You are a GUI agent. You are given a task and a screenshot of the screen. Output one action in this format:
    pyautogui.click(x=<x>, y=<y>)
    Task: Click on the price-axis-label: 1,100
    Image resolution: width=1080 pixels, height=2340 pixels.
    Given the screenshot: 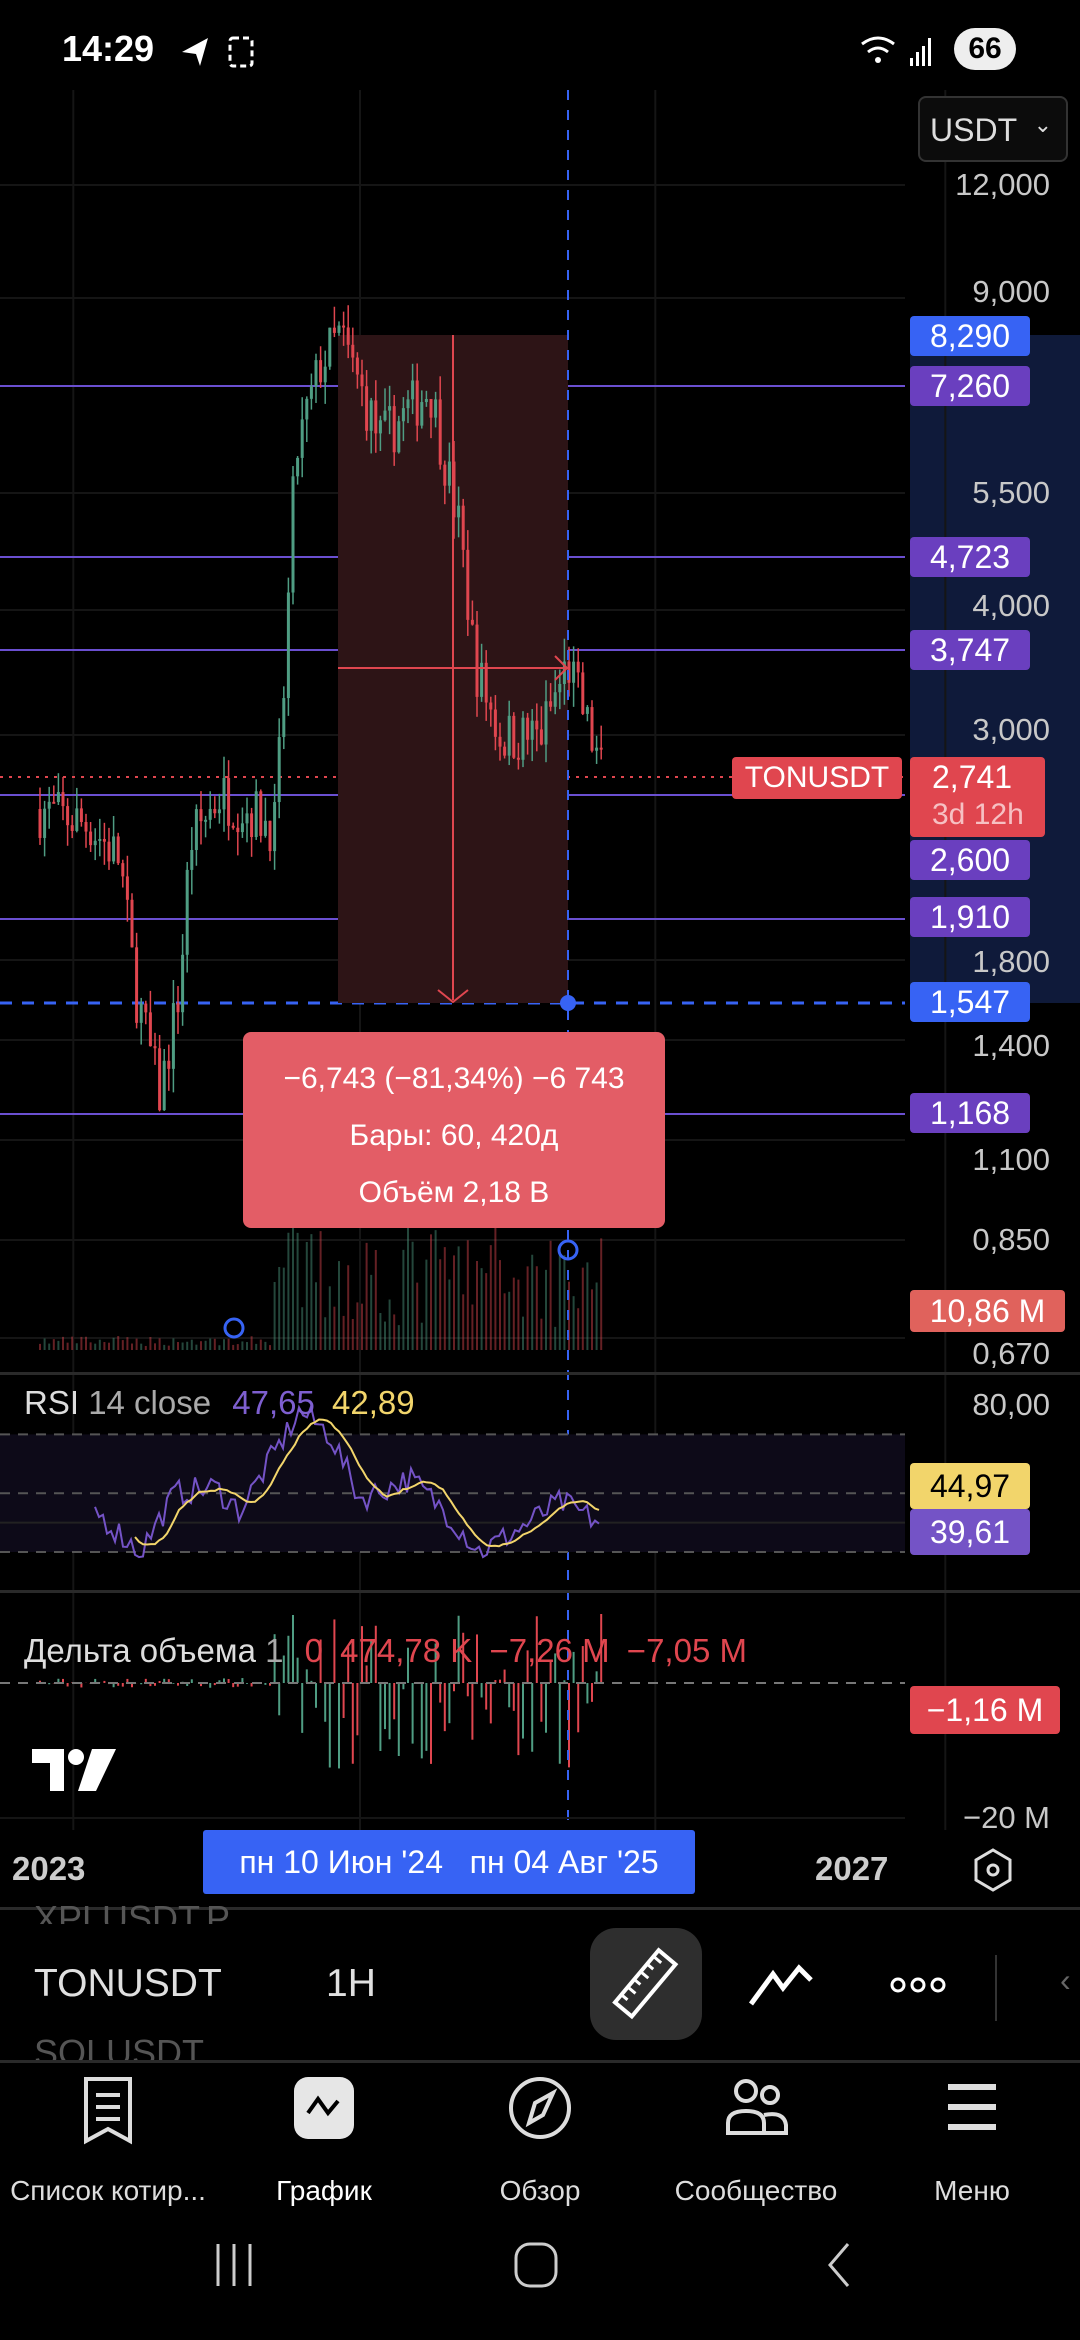 What is the action you would take?
    pyautogui.click(x=1011, y=1159)
    